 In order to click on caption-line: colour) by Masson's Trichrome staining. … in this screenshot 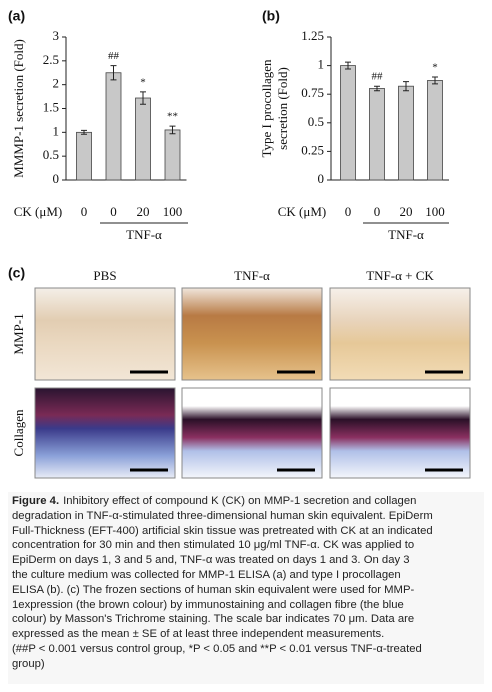, I will do `click(246, 619)`.